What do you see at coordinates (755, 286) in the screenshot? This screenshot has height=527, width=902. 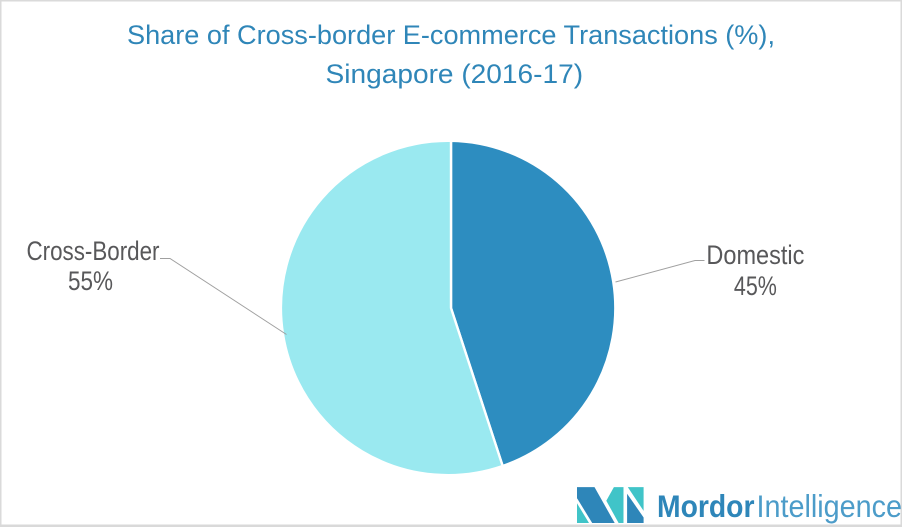 I see `svg-text: 45%` at bounding box center [755, 286].